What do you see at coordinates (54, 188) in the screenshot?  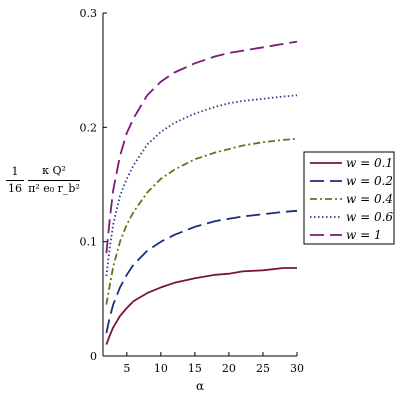 I see `y-label-den: π² e₀ r_b²` at bounding box center [54, 188].